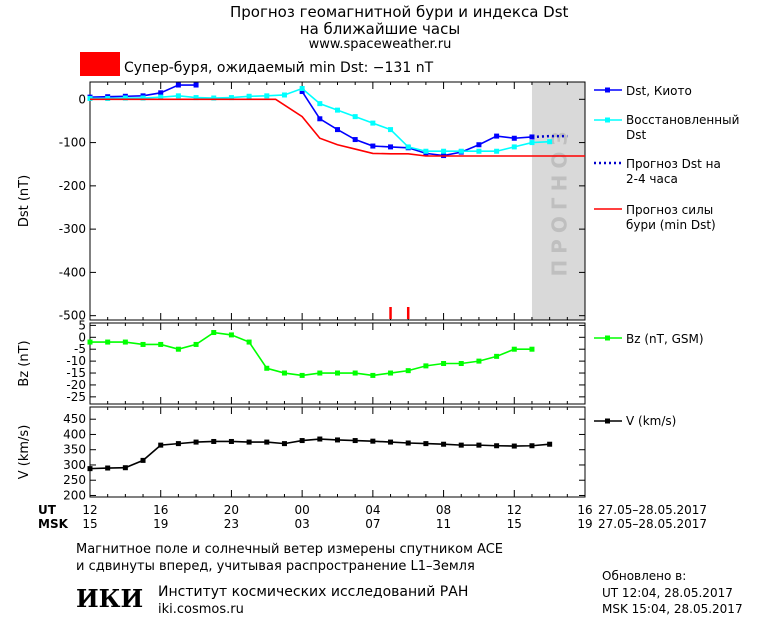  I want to click on institute-name: Институт космических исследований РАН, so click(313, 592).